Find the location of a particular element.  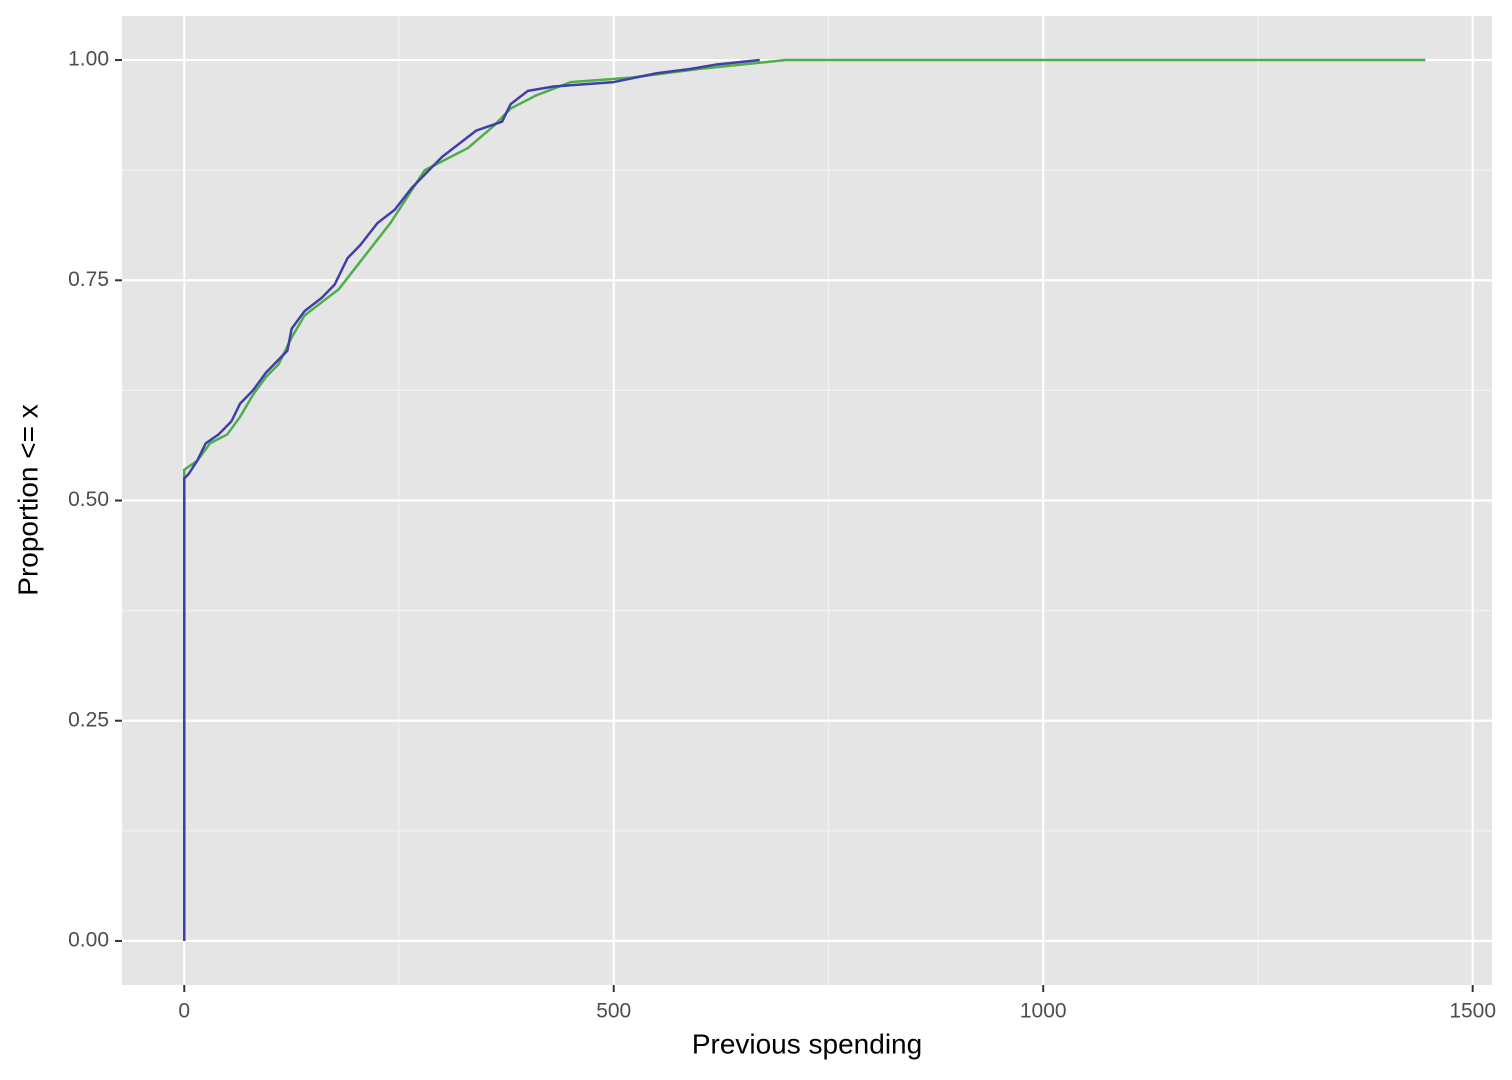

x-tick-label: 500 is located at coordinates (613, 1011).